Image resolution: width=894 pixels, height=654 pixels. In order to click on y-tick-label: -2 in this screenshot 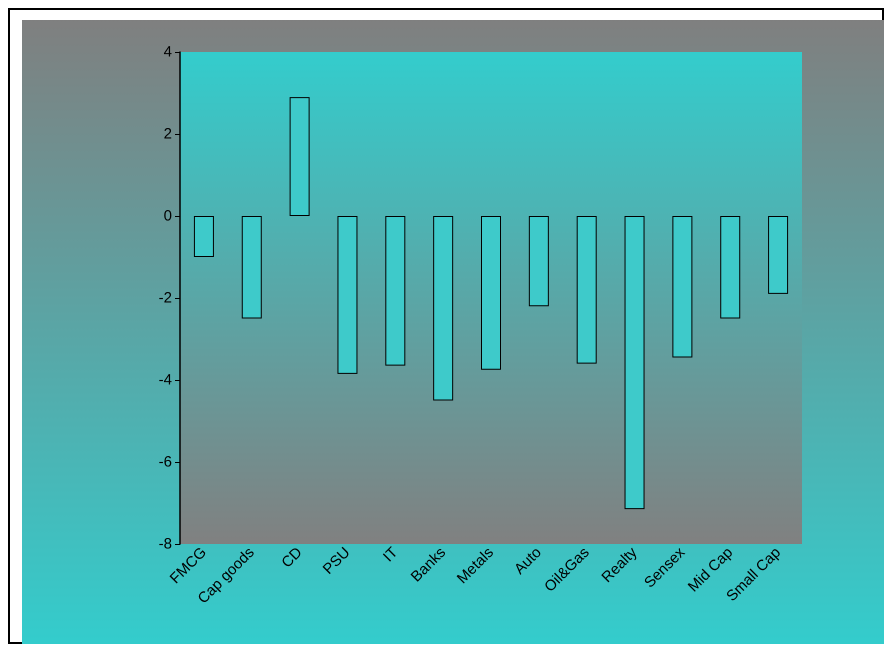, I will do `click(165, 298)`.